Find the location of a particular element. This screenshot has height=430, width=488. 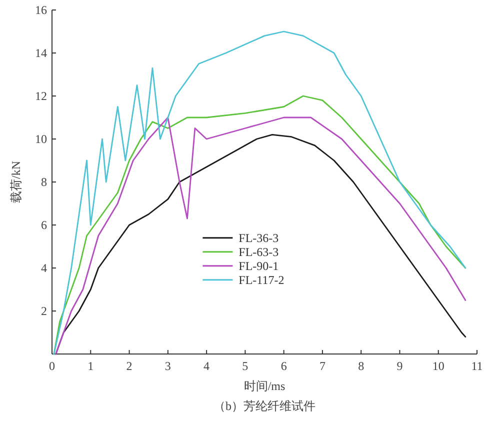

y-tick-label: 4 is located at coordinates (44, 268).